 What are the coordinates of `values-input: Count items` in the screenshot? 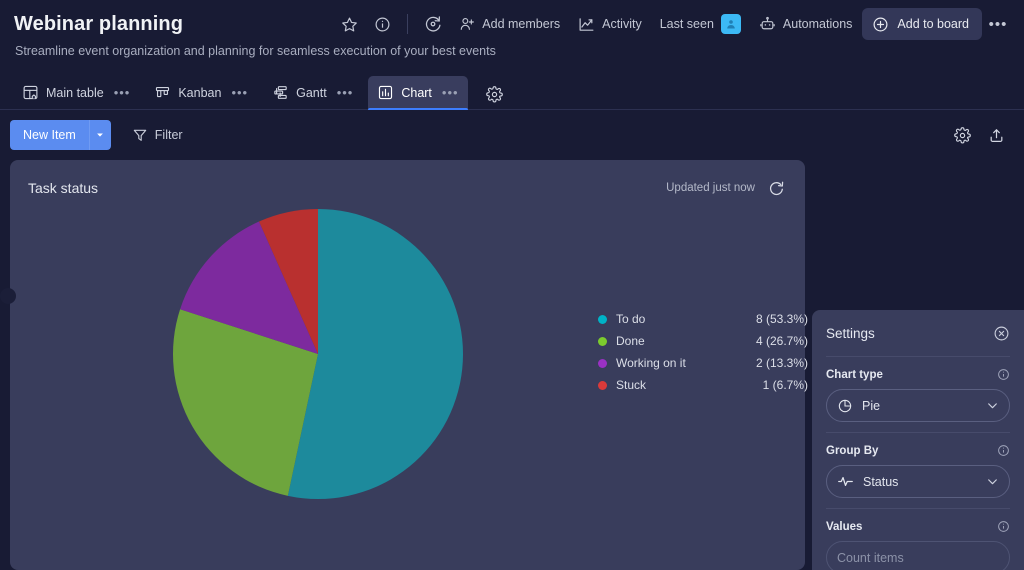 It's located at (918, 555).